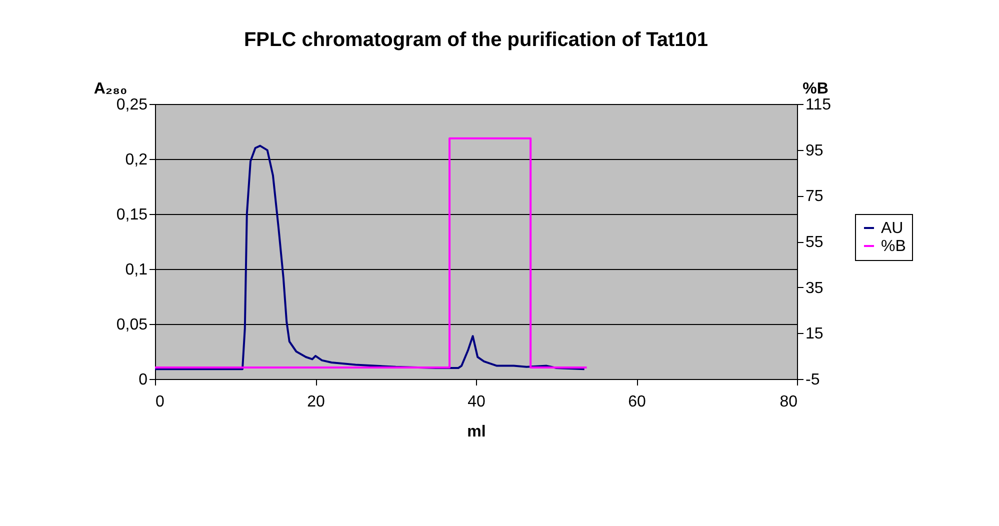 This screenshot has width=999, height=526. Describe the element at coordinates (815, 197) in the screenshot. I see `y2-tick-label: 75` at that location.